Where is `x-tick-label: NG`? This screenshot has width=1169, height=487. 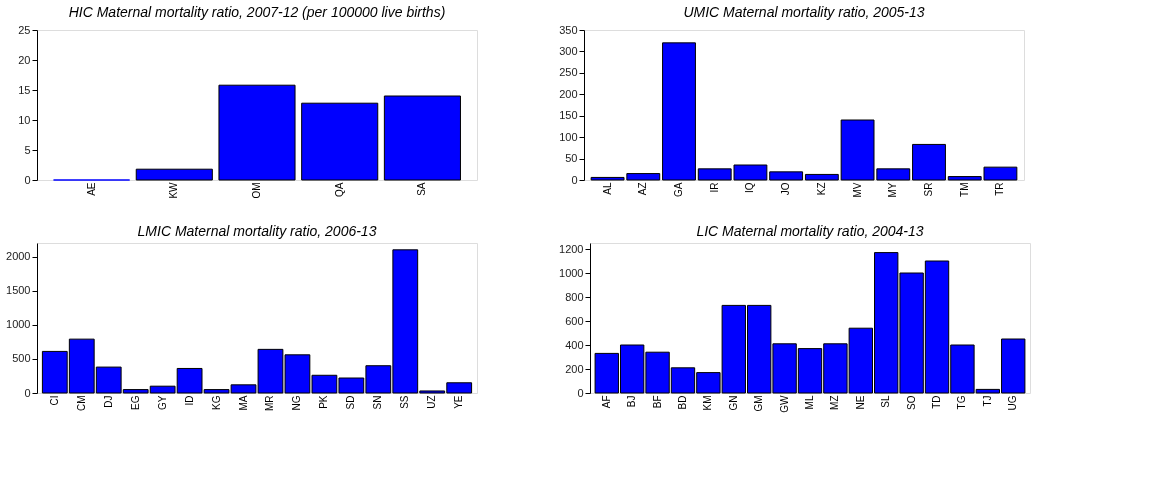
x-tick-label: NG is located at coordinates (297, 403).